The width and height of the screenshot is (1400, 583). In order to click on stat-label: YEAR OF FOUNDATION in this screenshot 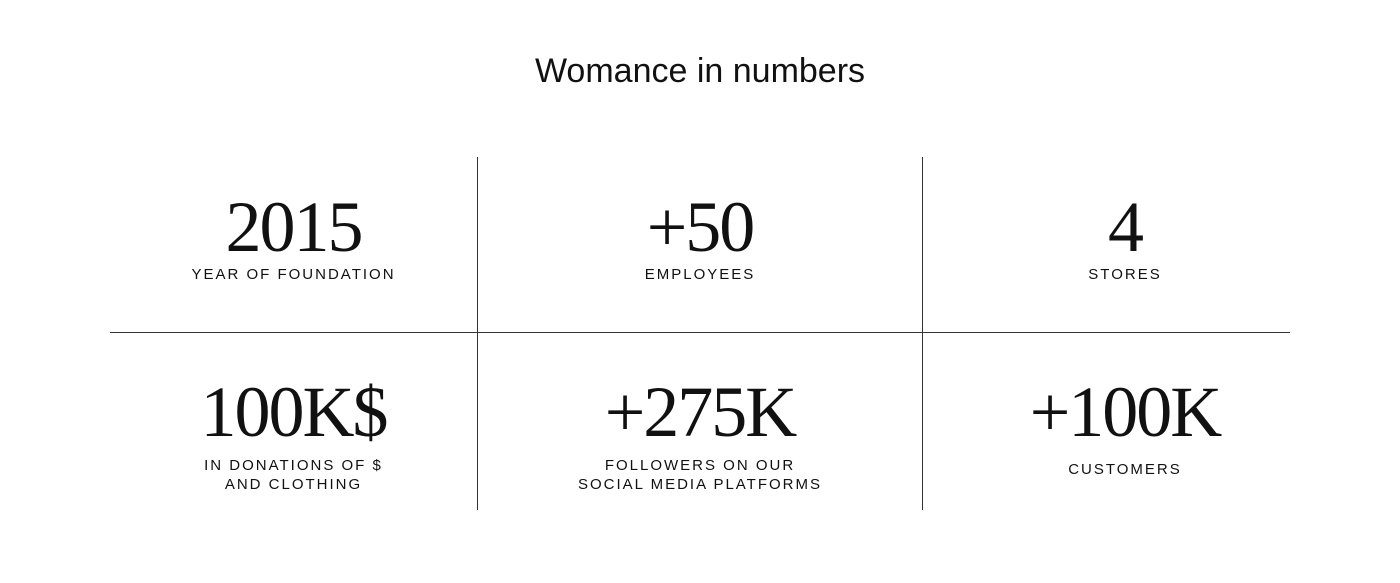, I will do `click(293, 274)`.